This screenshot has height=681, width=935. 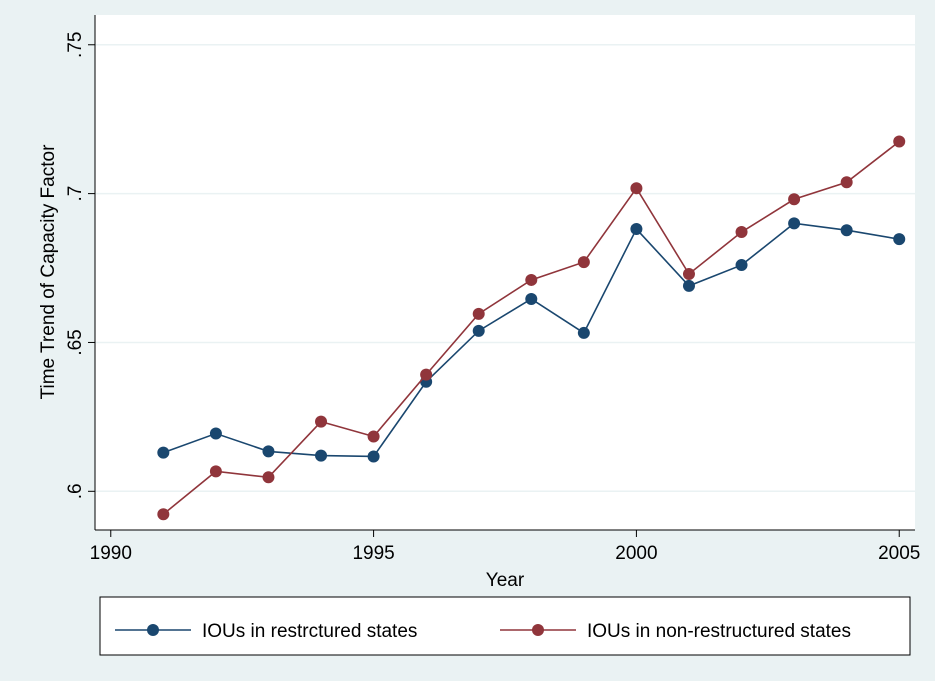 What do you see at coordinates (899, 553) in the screenshot?
I see `x-tick-label: 2005` at bounding box center [899, 553].